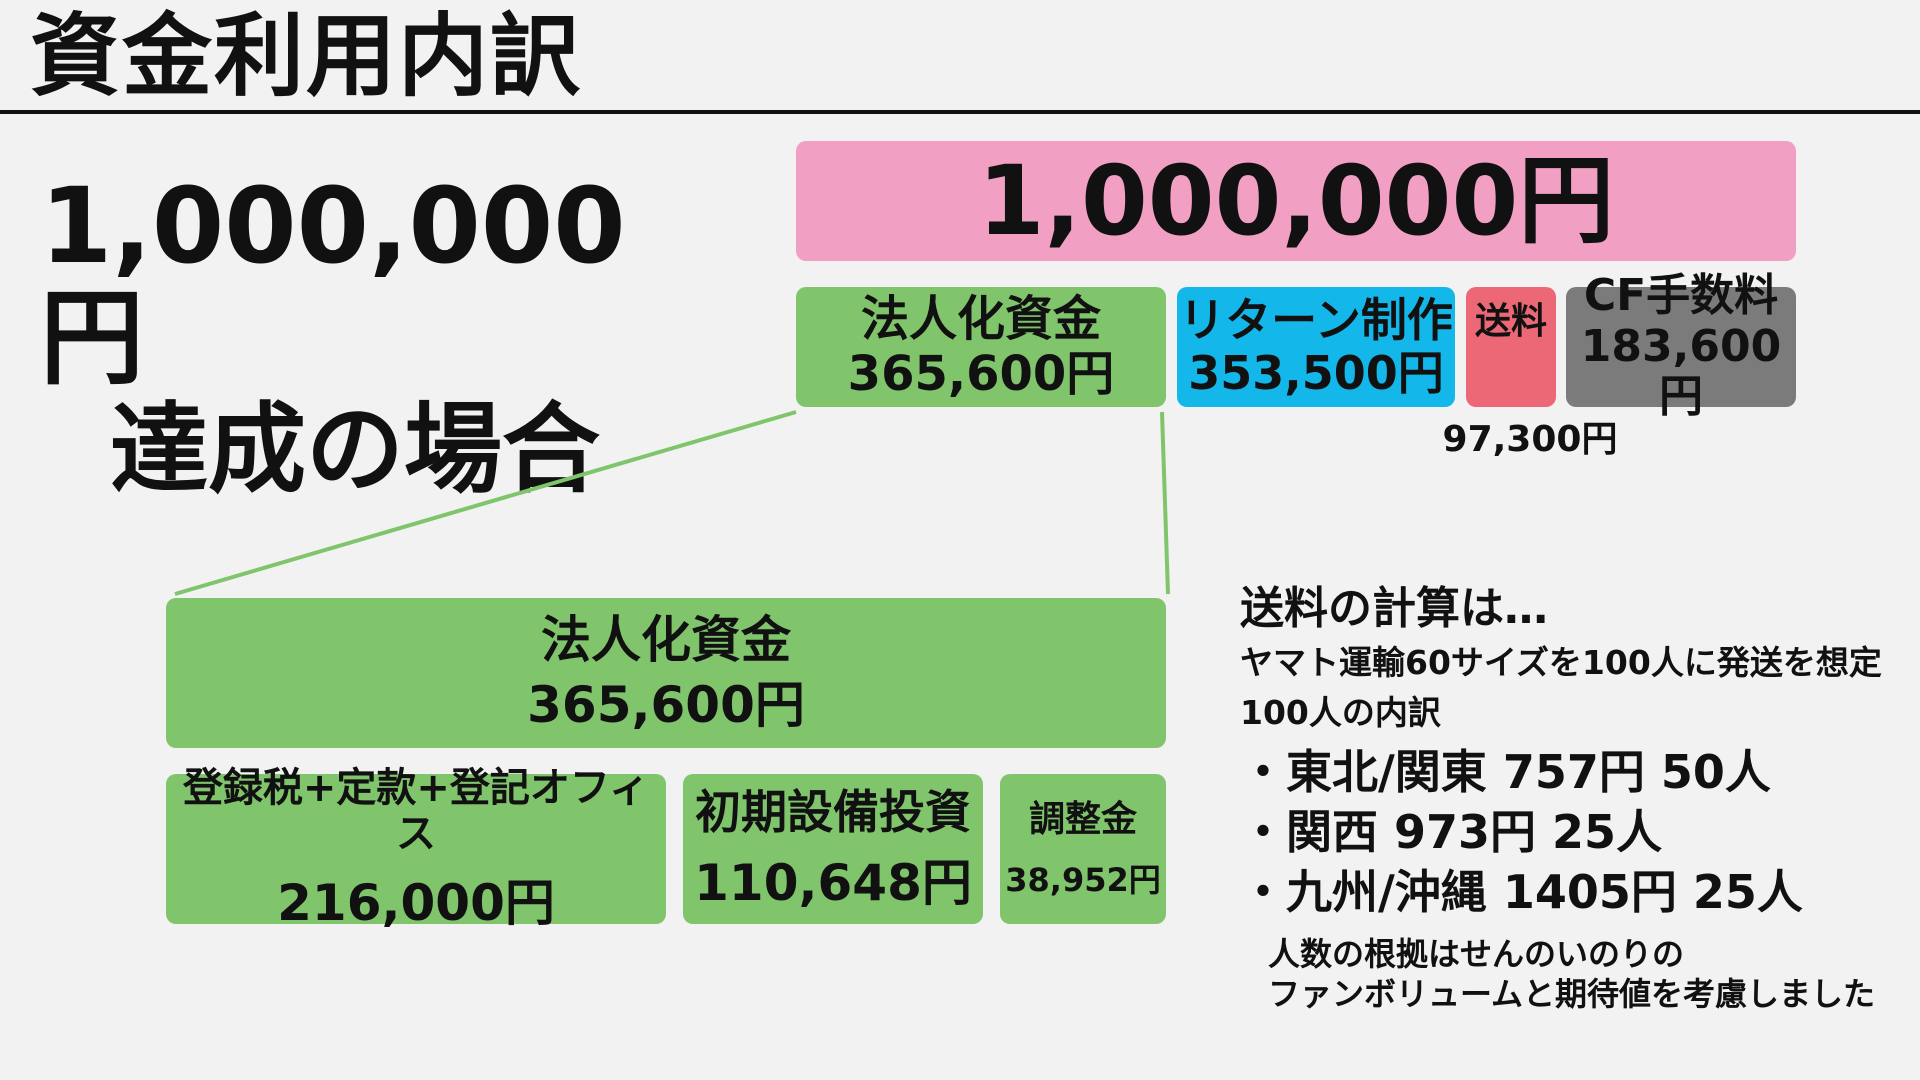  I want to click on notes-basis: 人数の根拠はせんのいのりの ファンボリュームと期待値を考慮しました, so click(1580, 974).